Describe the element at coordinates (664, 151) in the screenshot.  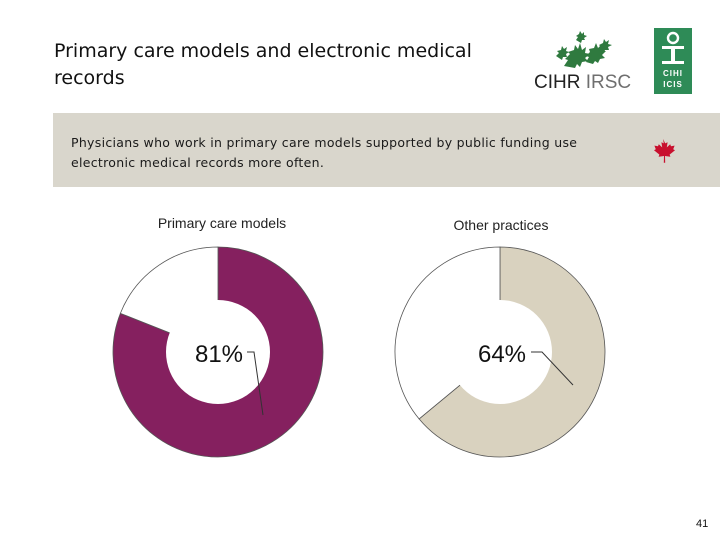
I see `maple-leaf-icon` at that location.